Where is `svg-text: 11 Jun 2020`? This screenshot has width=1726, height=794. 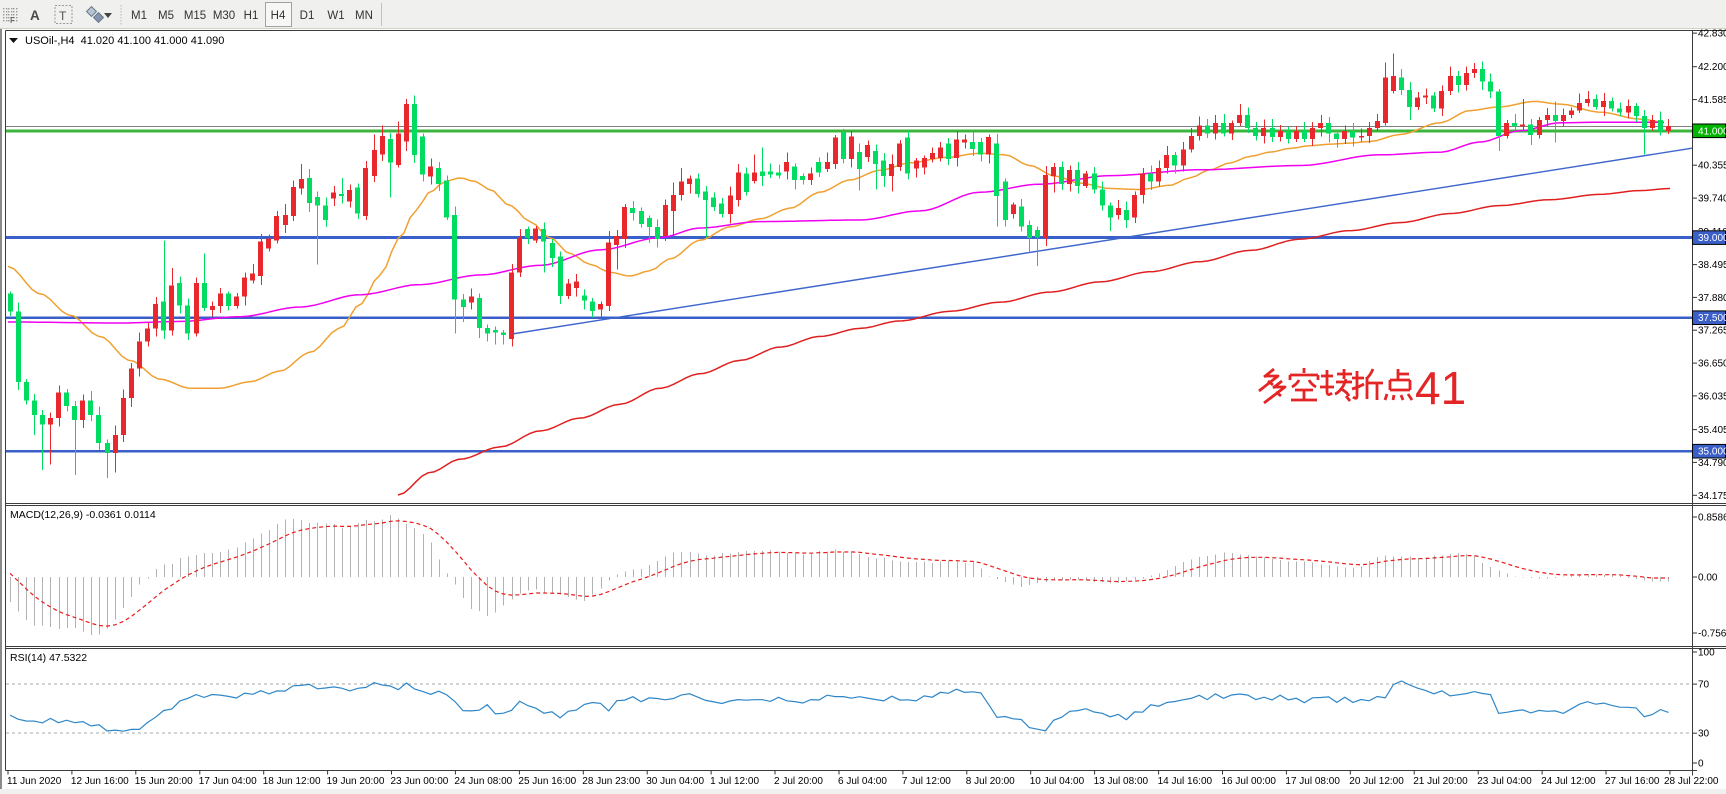 svg-text: 11 Jun 2020 is located at coordinates (34, 781).